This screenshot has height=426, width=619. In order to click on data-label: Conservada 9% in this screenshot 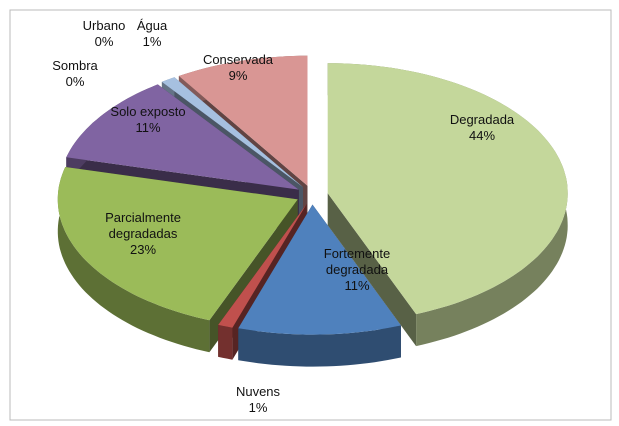, I will do `click(238, 68)`.